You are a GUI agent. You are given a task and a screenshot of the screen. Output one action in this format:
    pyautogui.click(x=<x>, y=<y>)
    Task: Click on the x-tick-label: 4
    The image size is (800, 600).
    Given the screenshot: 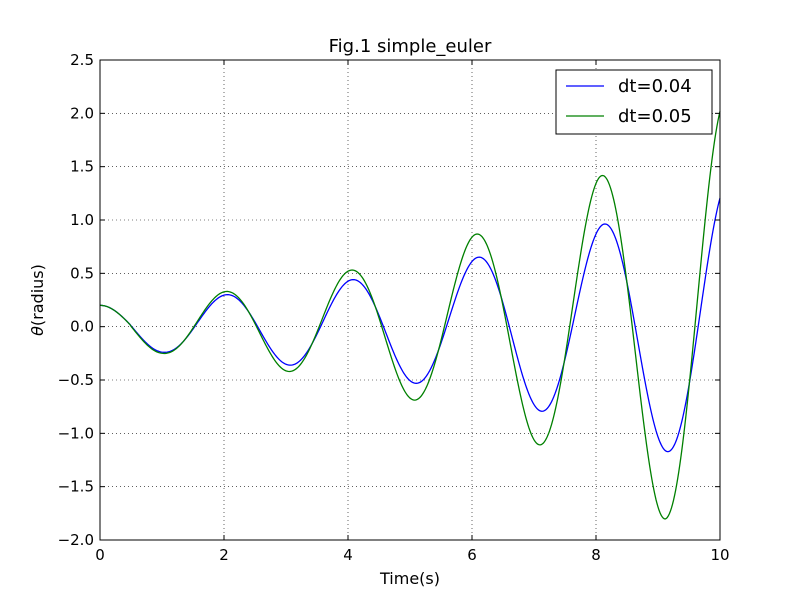 What is the action you would take?
    pyautogui.click(x=348, y=555)
    